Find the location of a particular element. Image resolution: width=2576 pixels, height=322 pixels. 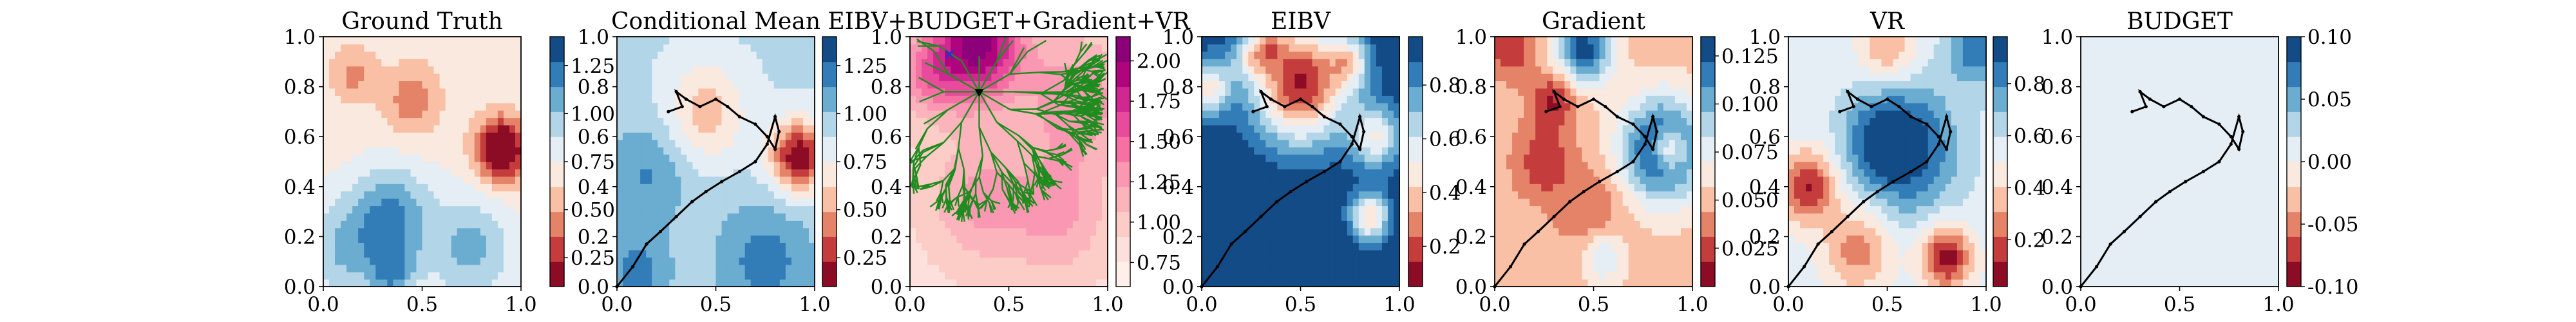

colorbar-segment is located at coordinates (829, 249).